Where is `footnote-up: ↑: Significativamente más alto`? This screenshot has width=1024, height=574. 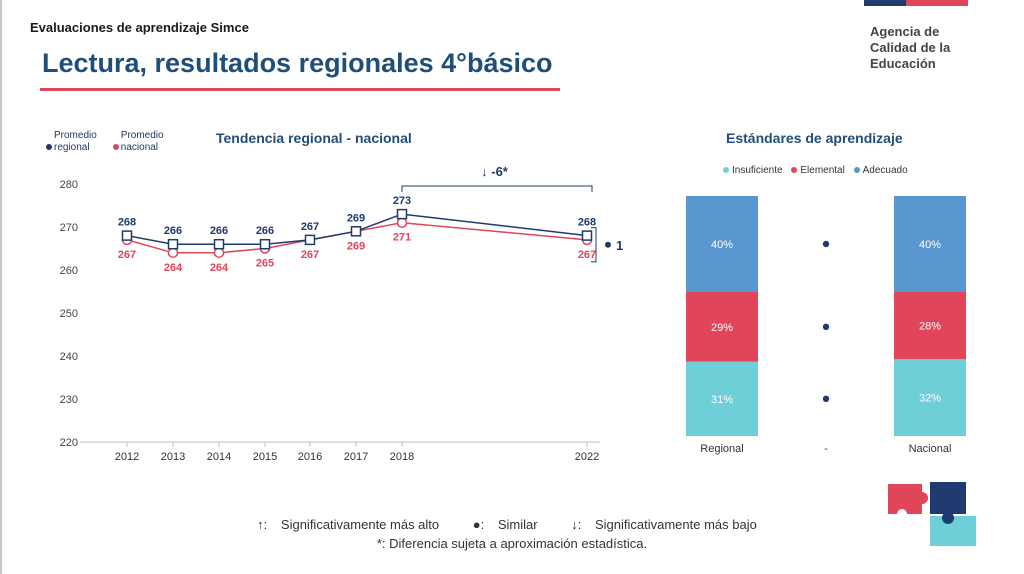 footnote-up: ↑: Significativamente más alto is located at coordinates (348, 524).